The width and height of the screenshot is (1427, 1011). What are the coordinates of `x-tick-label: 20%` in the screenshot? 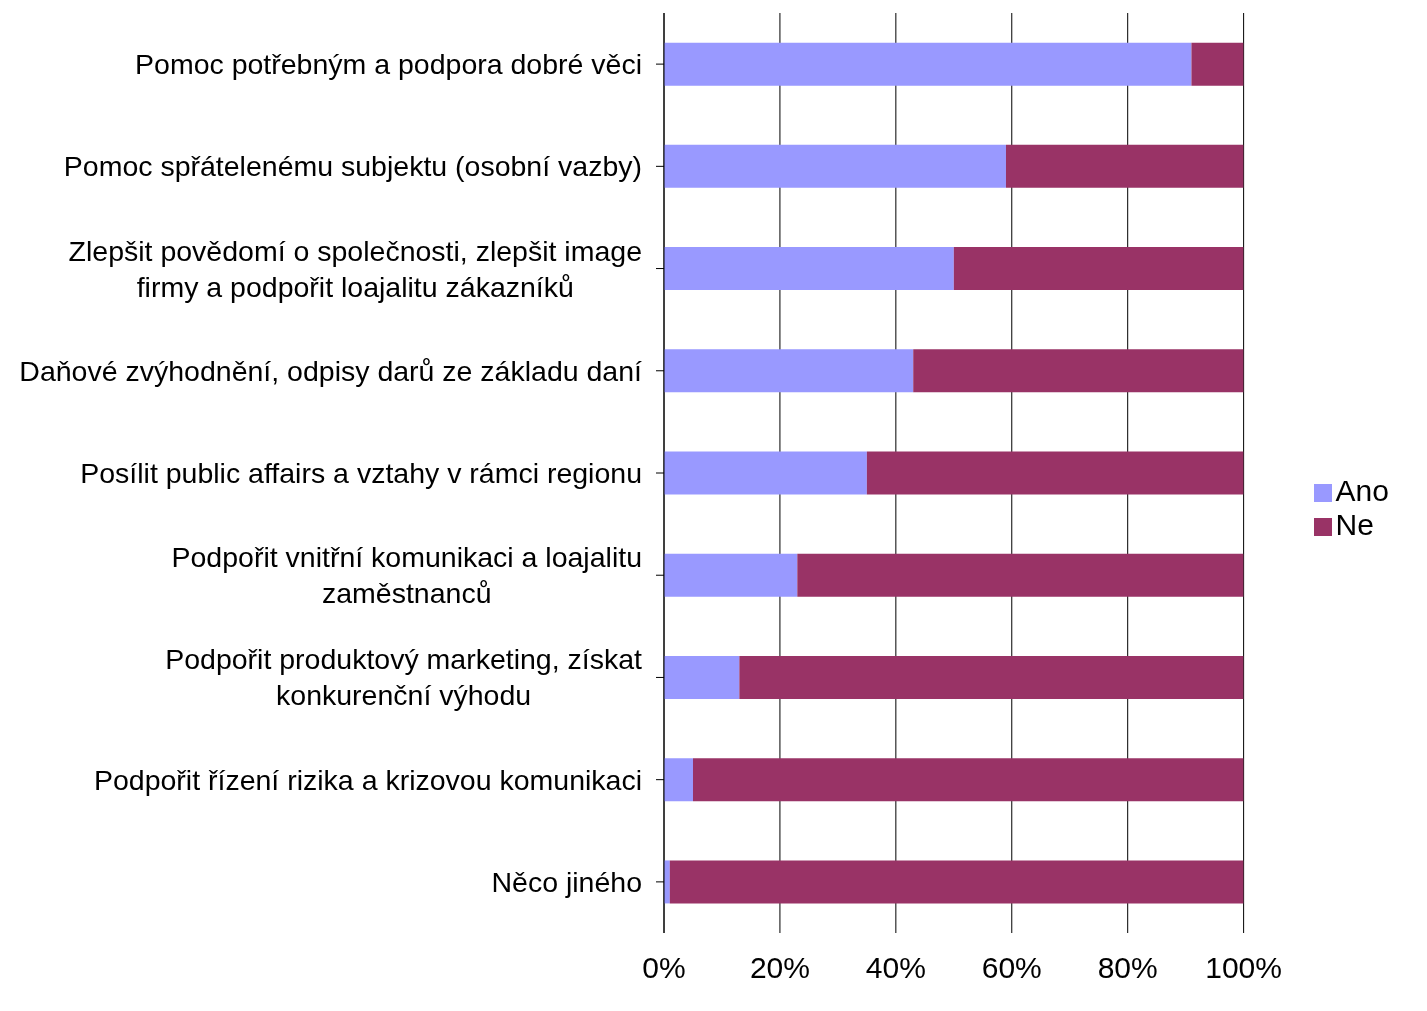 It's located at (779, 968).